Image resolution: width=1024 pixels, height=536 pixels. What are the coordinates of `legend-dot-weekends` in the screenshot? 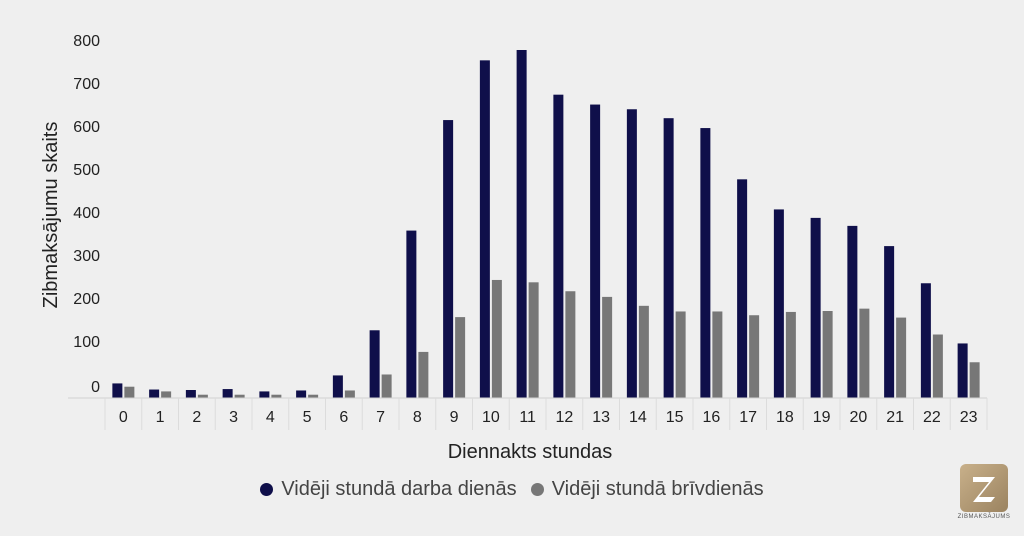 It's located at (537, 489).